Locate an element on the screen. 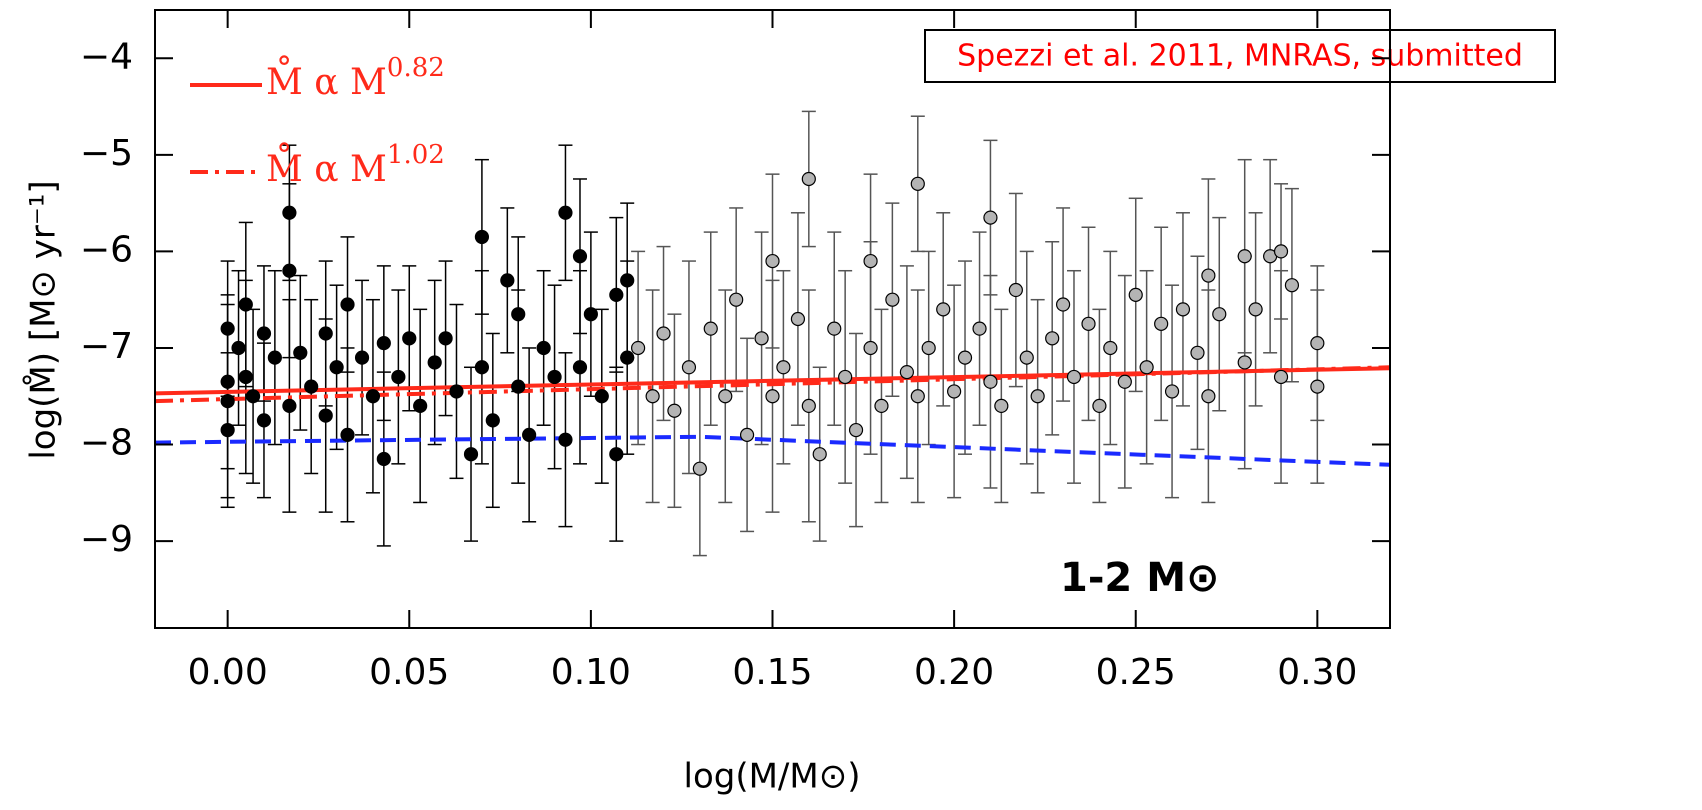  y-tick-label: −8 is located at coordinates (106, 443).